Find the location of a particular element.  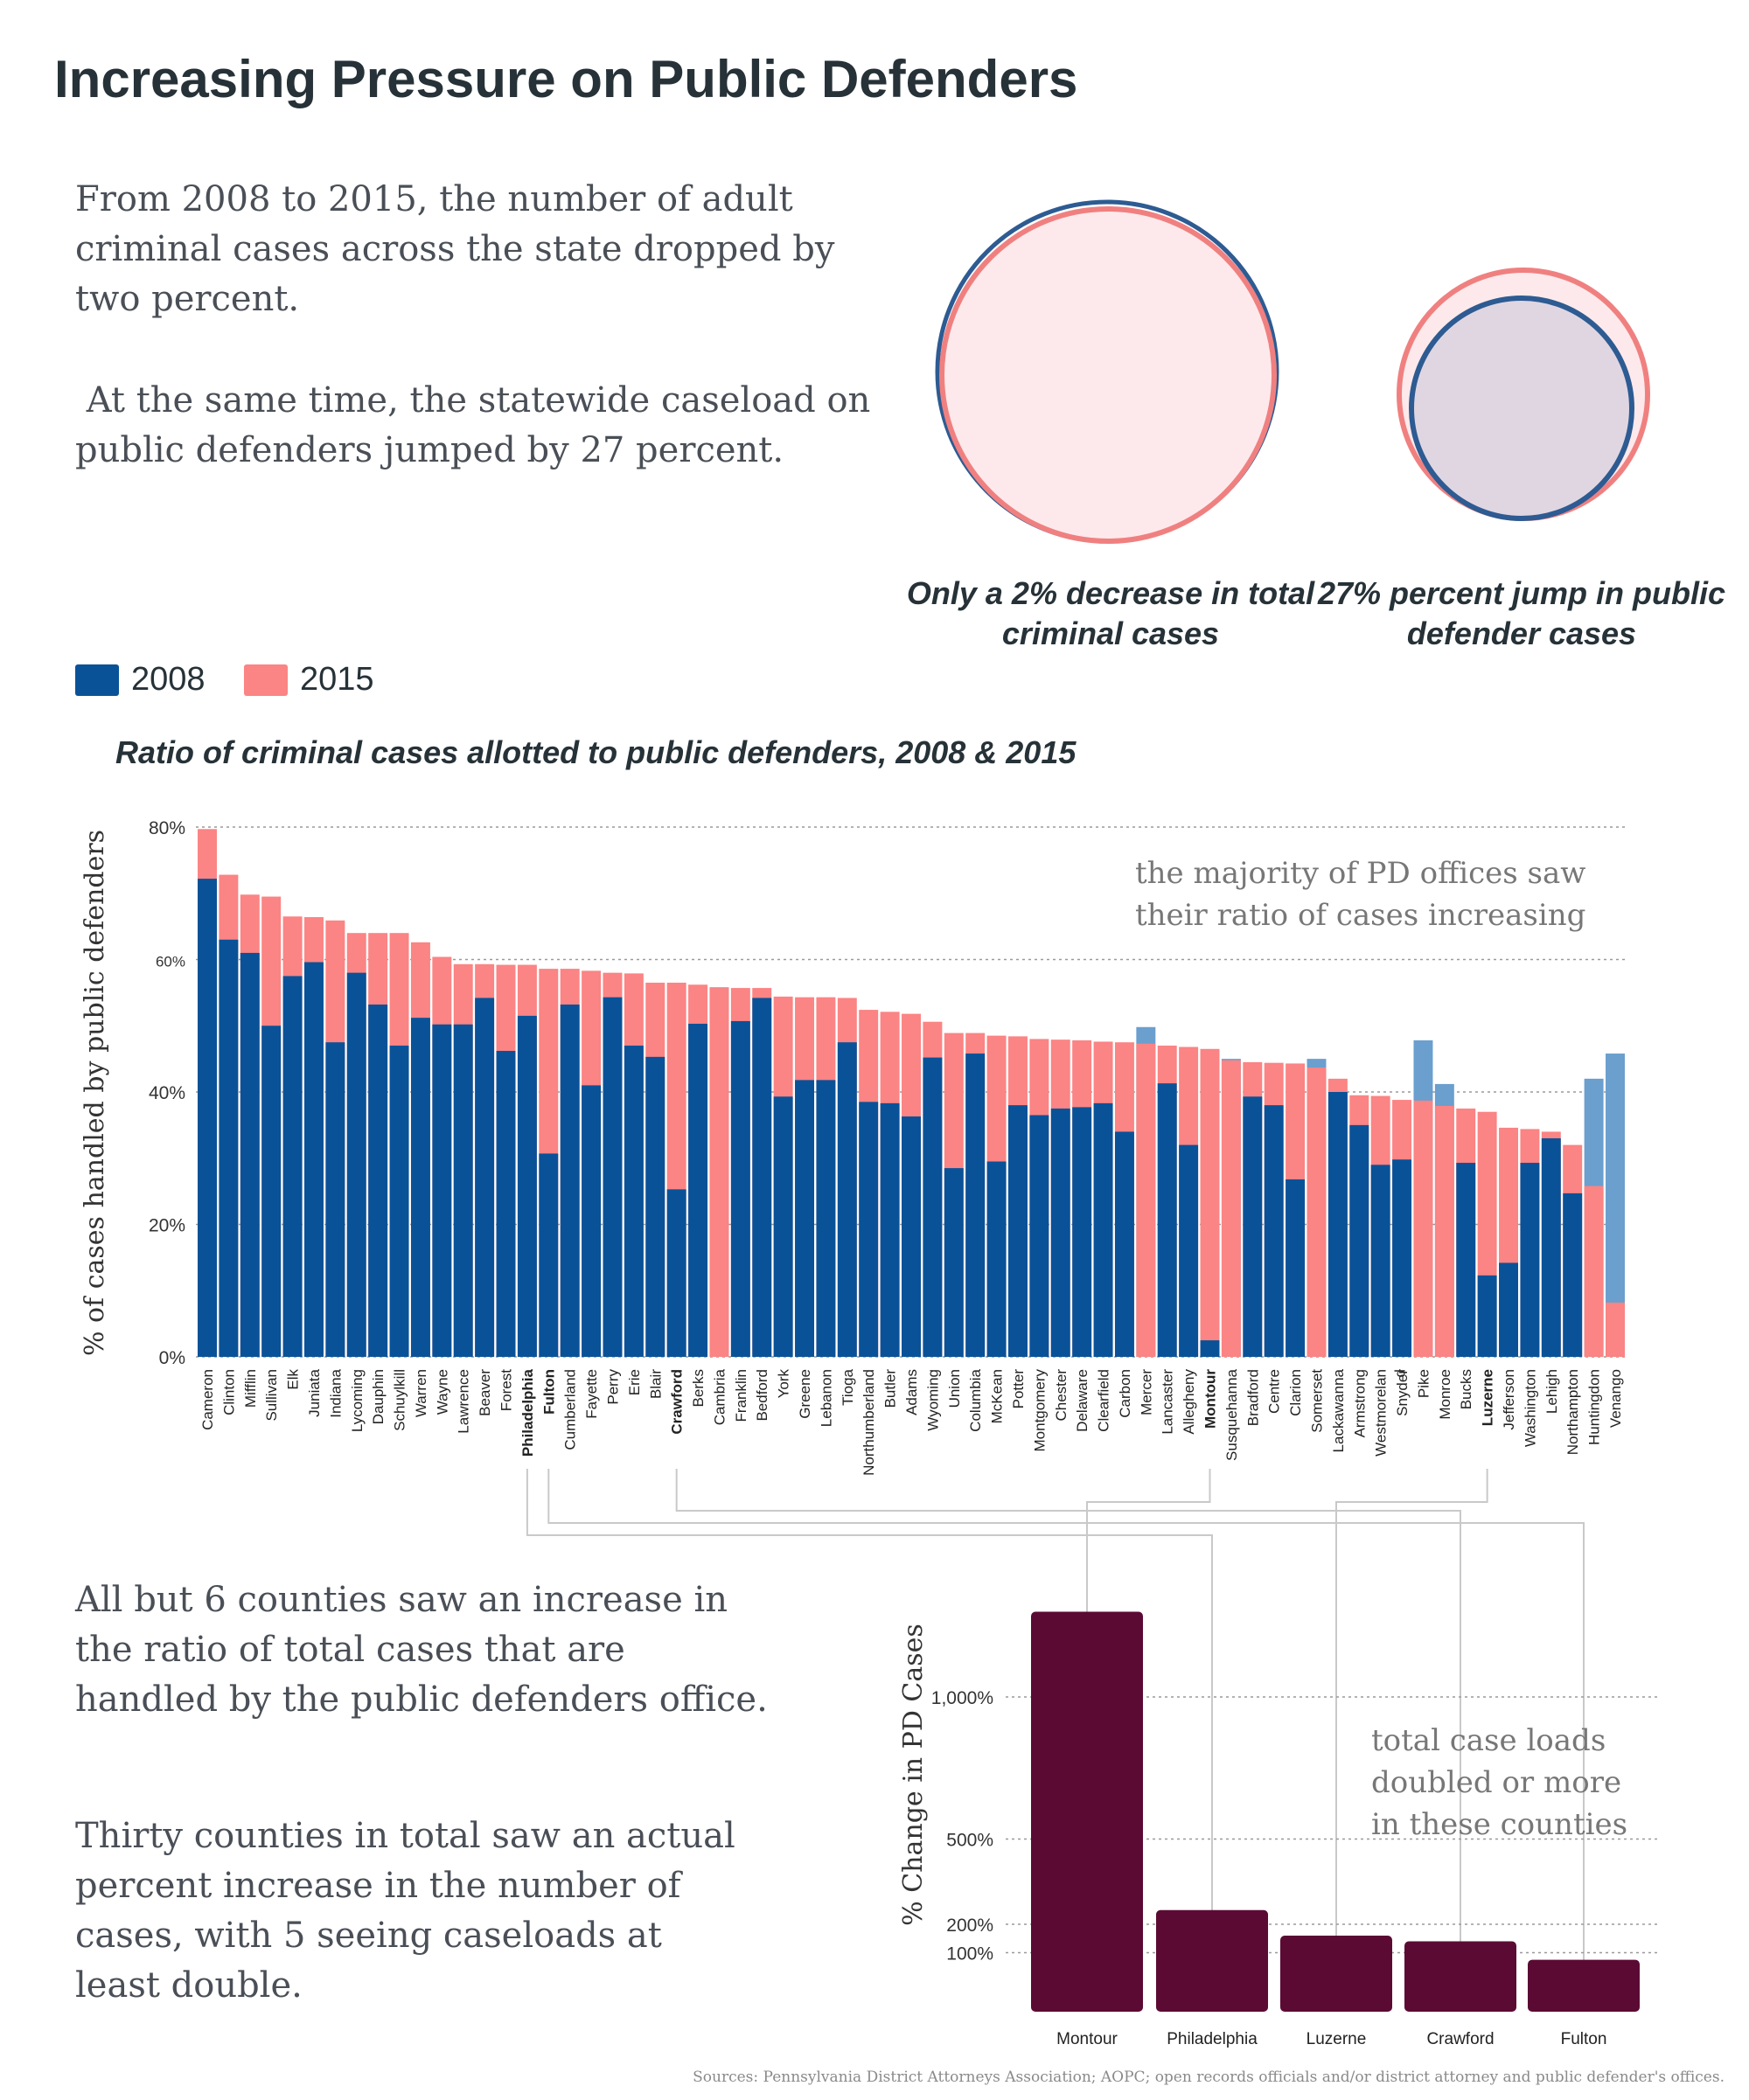

ratio-category-label: Fayette is located at coordinates (591, 1394).